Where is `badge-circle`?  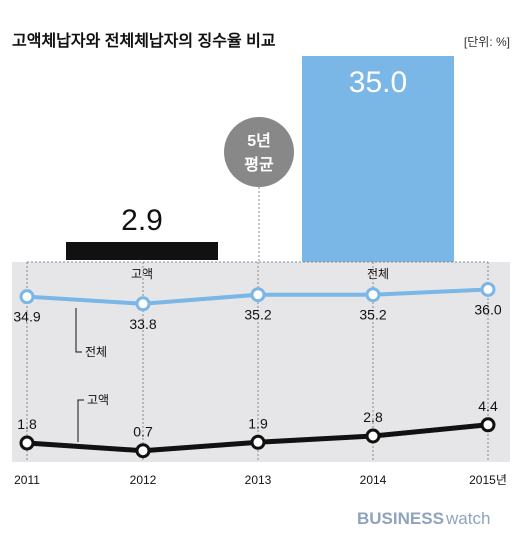 badge-circle is located at coordinates (259, 152).